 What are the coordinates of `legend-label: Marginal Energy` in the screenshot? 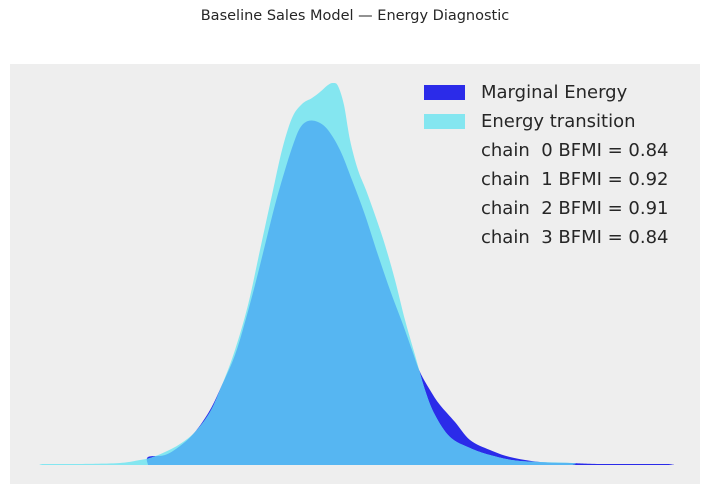 It's located at (554, 92).